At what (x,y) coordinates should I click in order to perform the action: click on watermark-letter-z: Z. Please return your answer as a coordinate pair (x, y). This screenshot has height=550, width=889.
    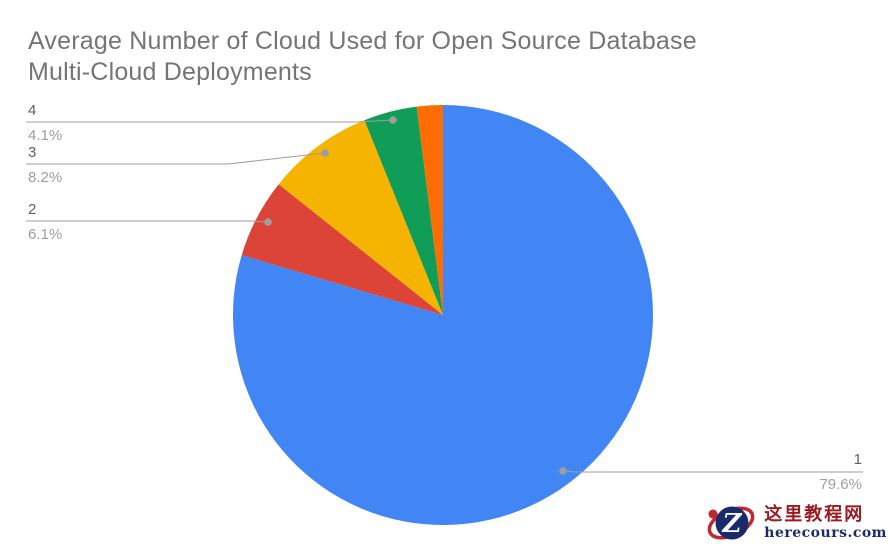
    Looking at the image, I should click on (732, 524).